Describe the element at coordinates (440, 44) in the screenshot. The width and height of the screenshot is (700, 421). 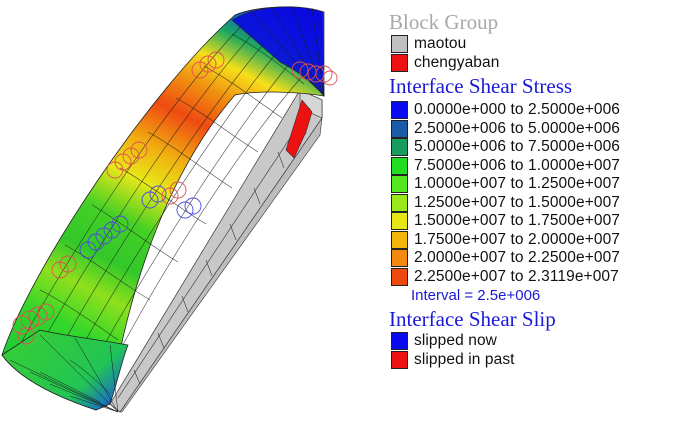
I see `legend-label: maotou` at that location.